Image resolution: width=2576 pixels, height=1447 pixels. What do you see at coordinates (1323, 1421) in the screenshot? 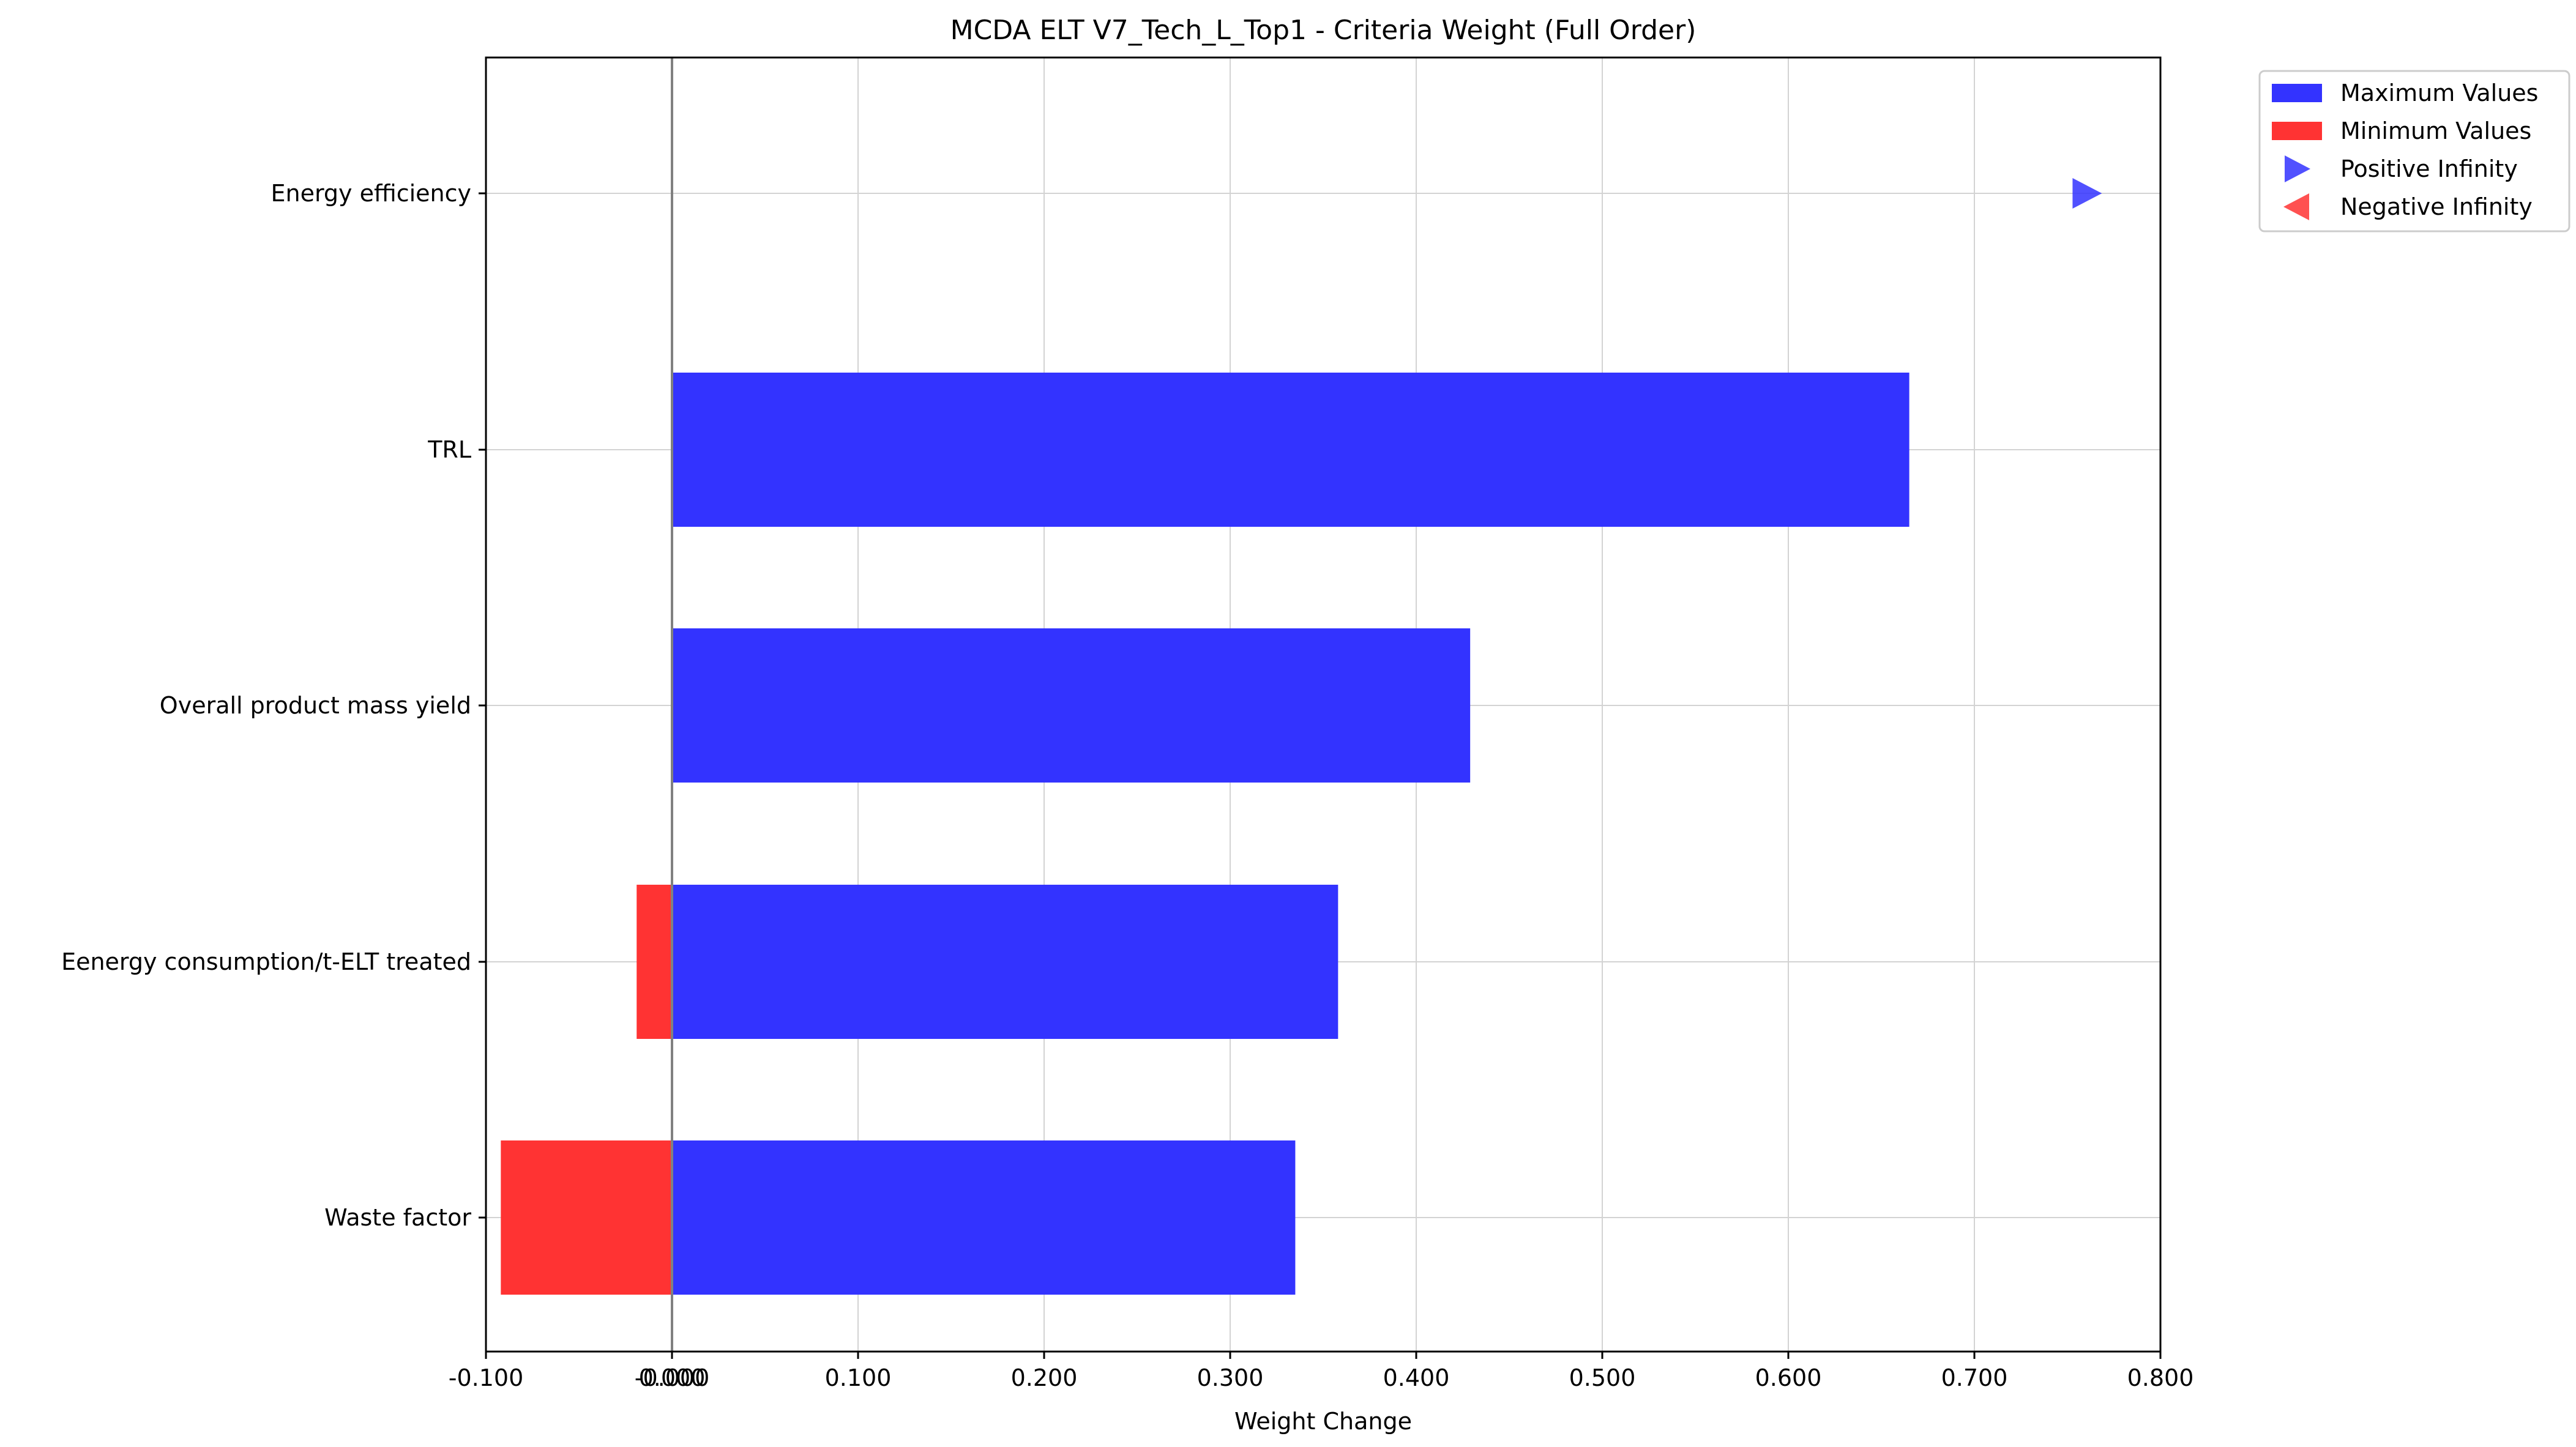
I see `x-axis-label: Weight Change` at bounding box center [1323, 1421].